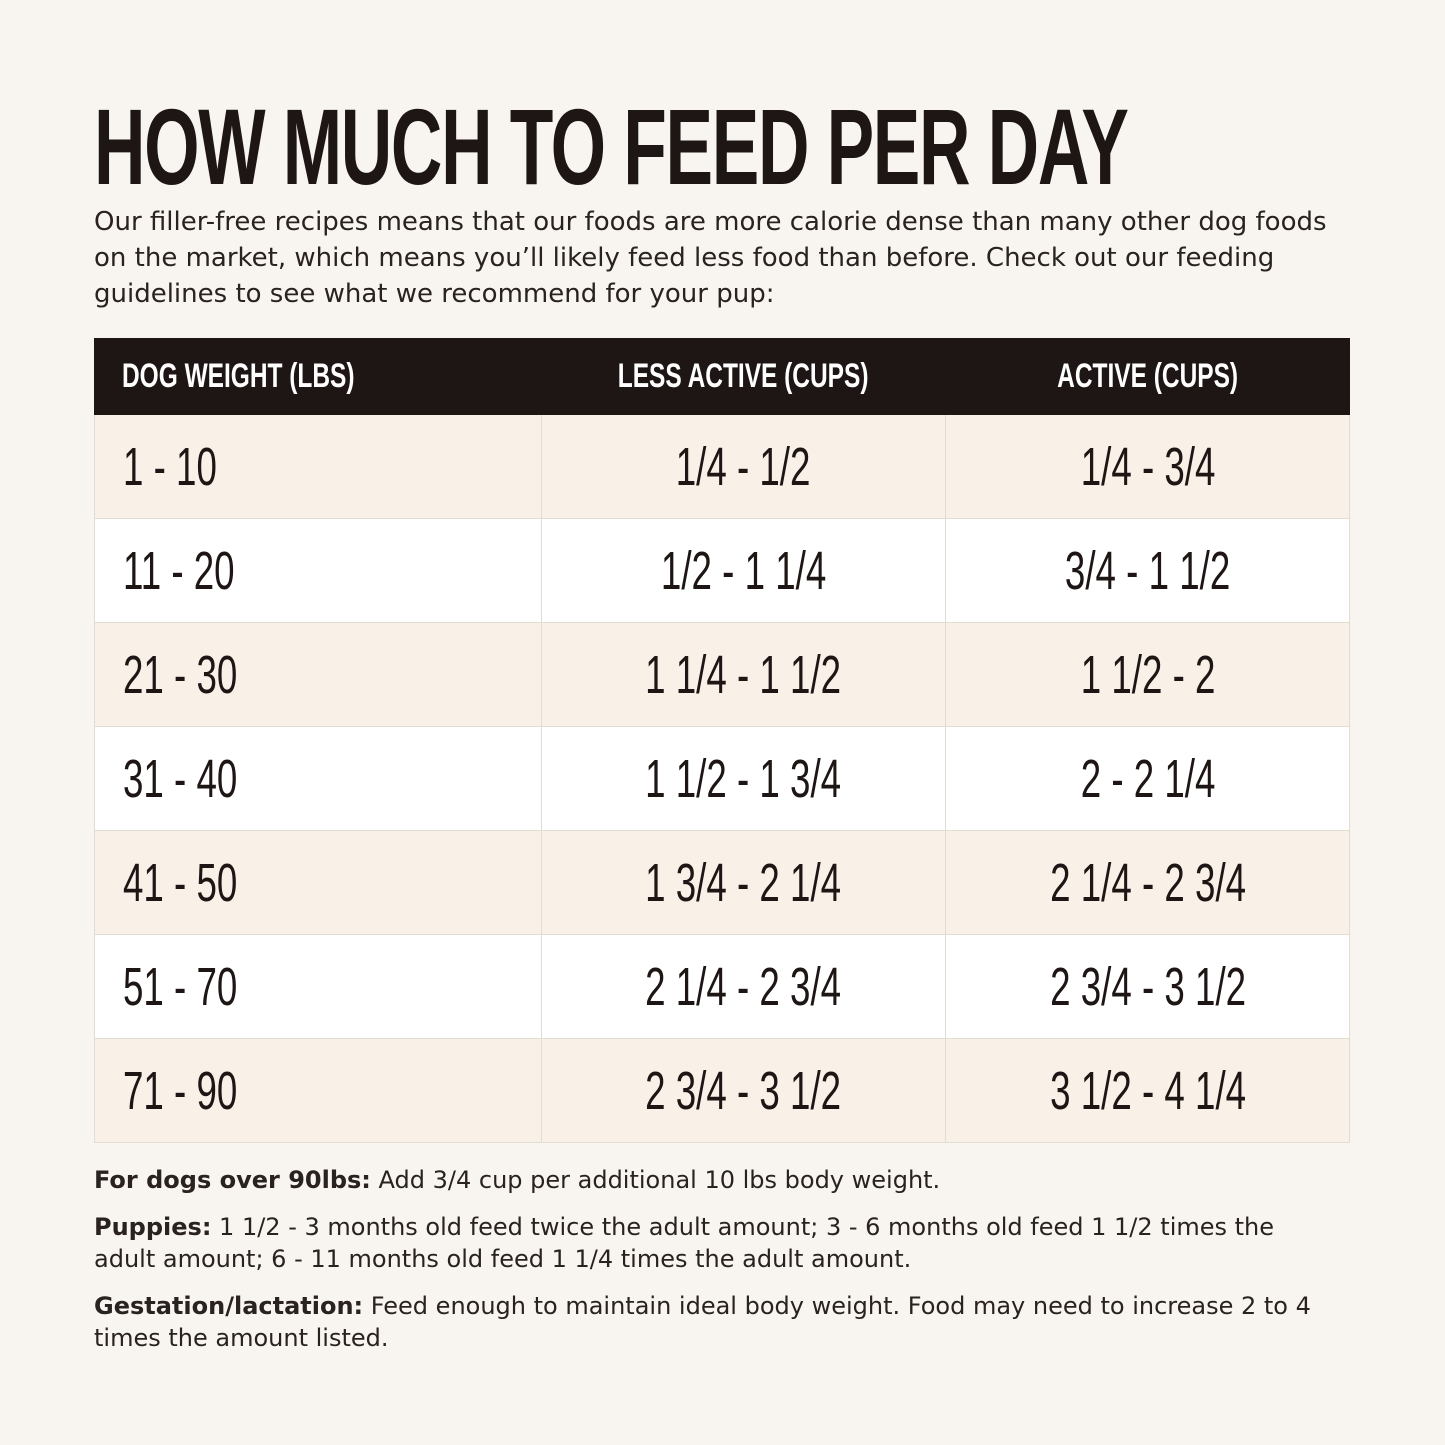 This screenshot has height=1445, width=1445. I want to click on cell-active-text: 1/4 - 3/4, so click(1148, 466).